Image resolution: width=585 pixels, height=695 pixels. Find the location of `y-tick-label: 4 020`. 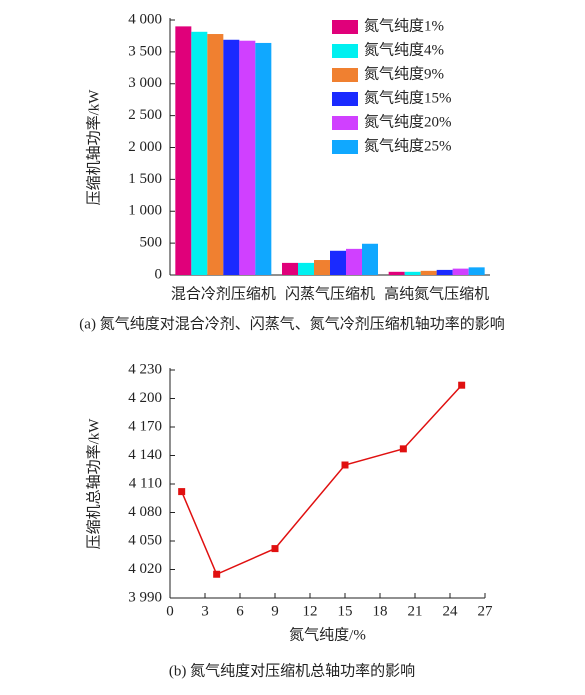

y-tick-label: 4 020 is located at coordinates (145, 569).